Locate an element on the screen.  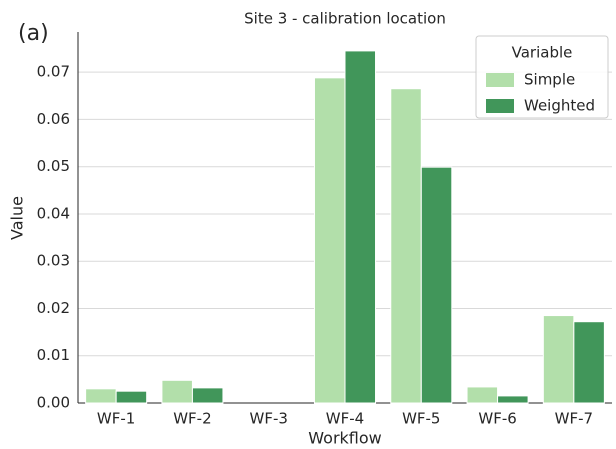
y-tick-label: 0.05 is located at coordinates (53, 166).